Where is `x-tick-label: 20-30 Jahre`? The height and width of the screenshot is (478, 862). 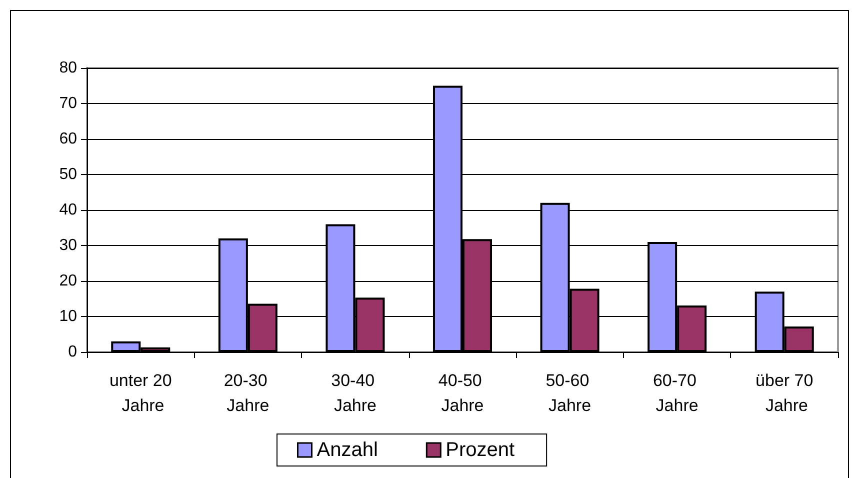
x-tick-label: 20-30 Jahre is located at coordinates (248, 393).